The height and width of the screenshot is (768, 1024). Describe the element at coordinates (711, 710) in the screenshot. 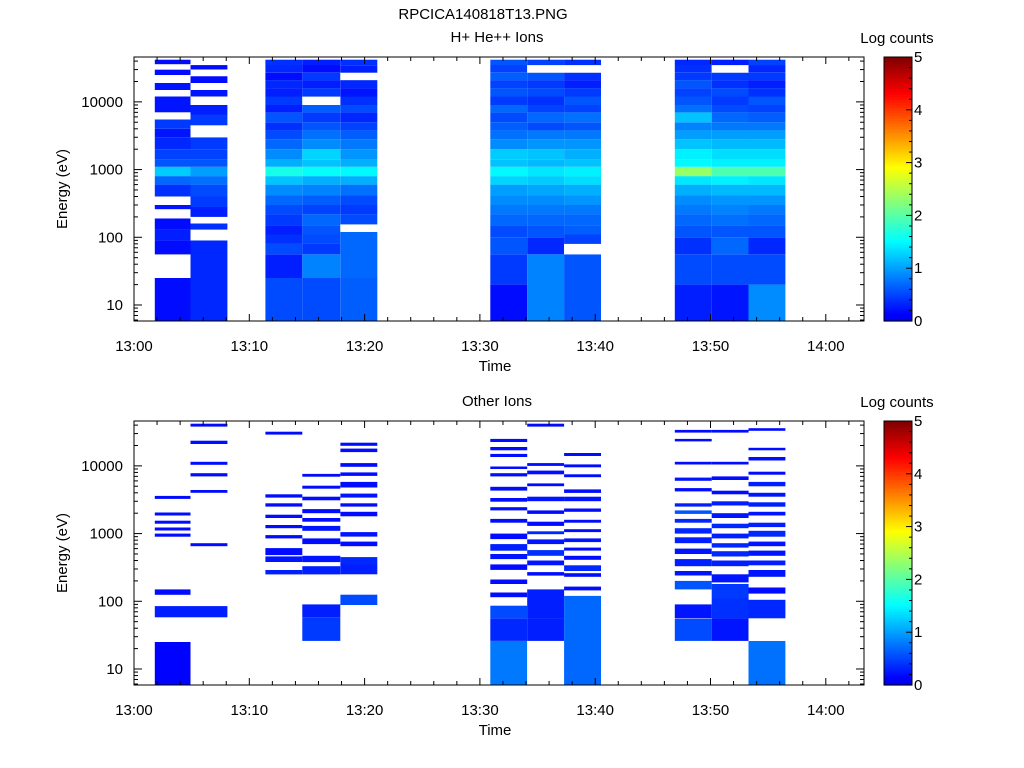

I see `x-tick-label: 13:50` at that location.